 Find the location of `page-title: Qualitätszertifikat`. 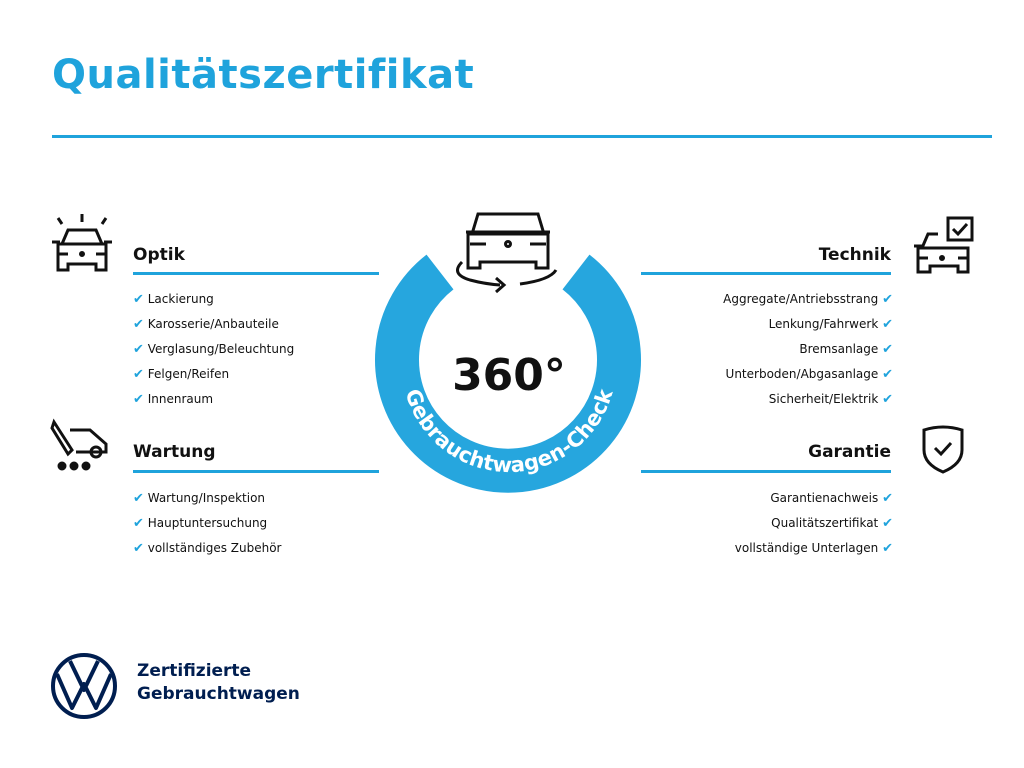

page-title: Qualitätszertifikat is located at coordinates (263, 75).